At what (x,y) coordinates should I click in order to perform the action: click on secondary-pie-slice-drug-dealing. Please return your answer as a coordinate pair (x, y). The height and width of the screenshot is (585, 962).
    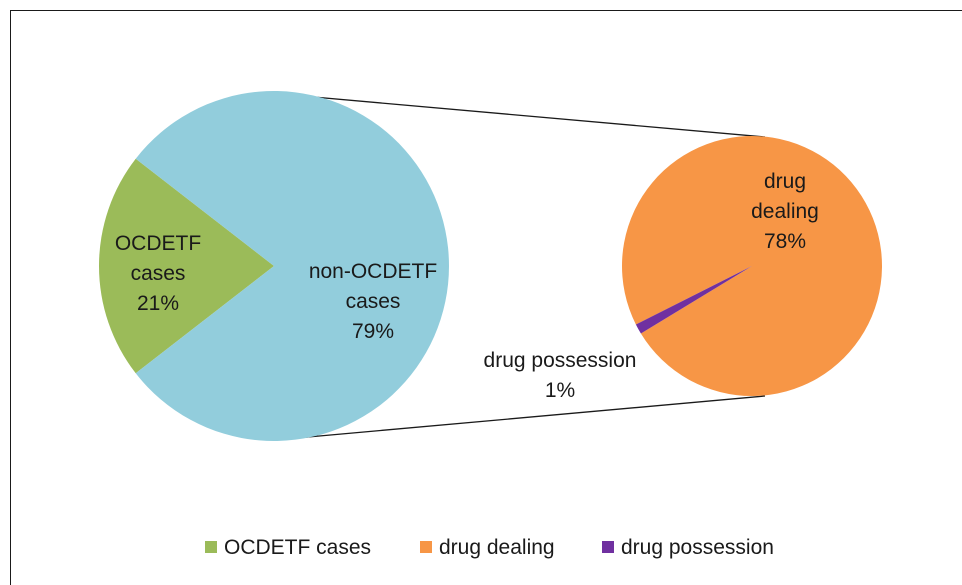
    Looking at the image, I should click on (752, 266).